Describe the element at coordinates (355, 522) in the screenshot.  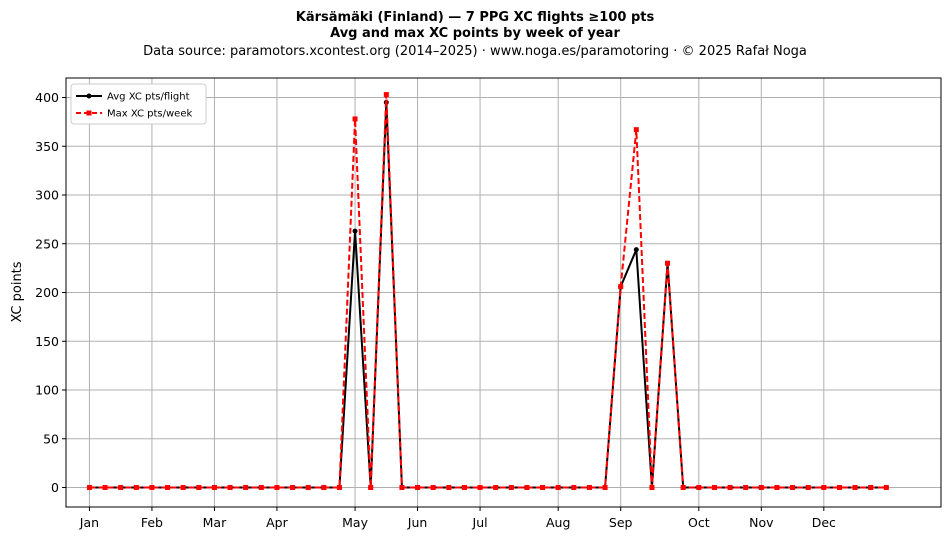
I see `x-tick-label: May` at that location.